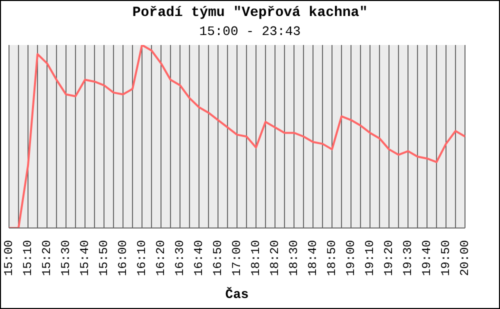  I want to click on x-tick-label: 17:00, so click(237, 258).